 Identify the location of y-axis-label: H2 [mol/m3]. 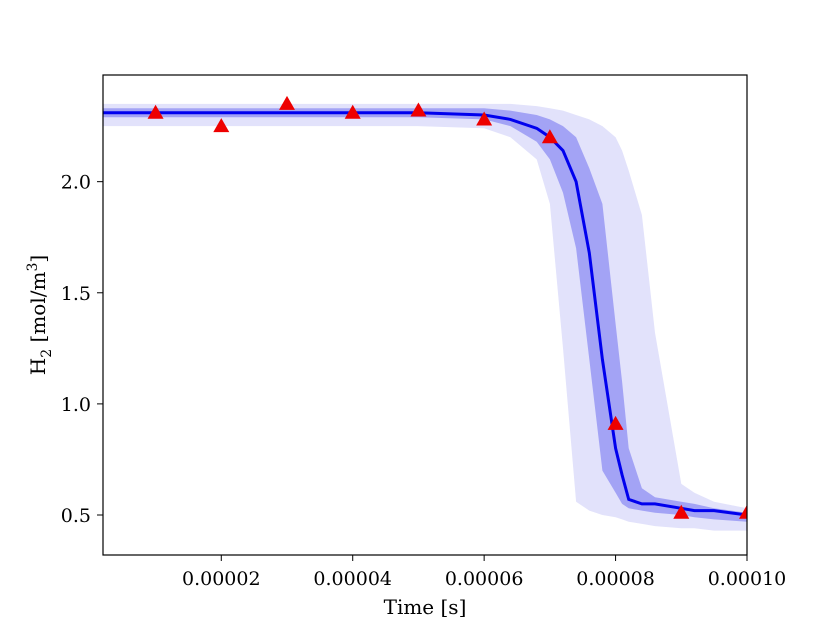
(40, 315).